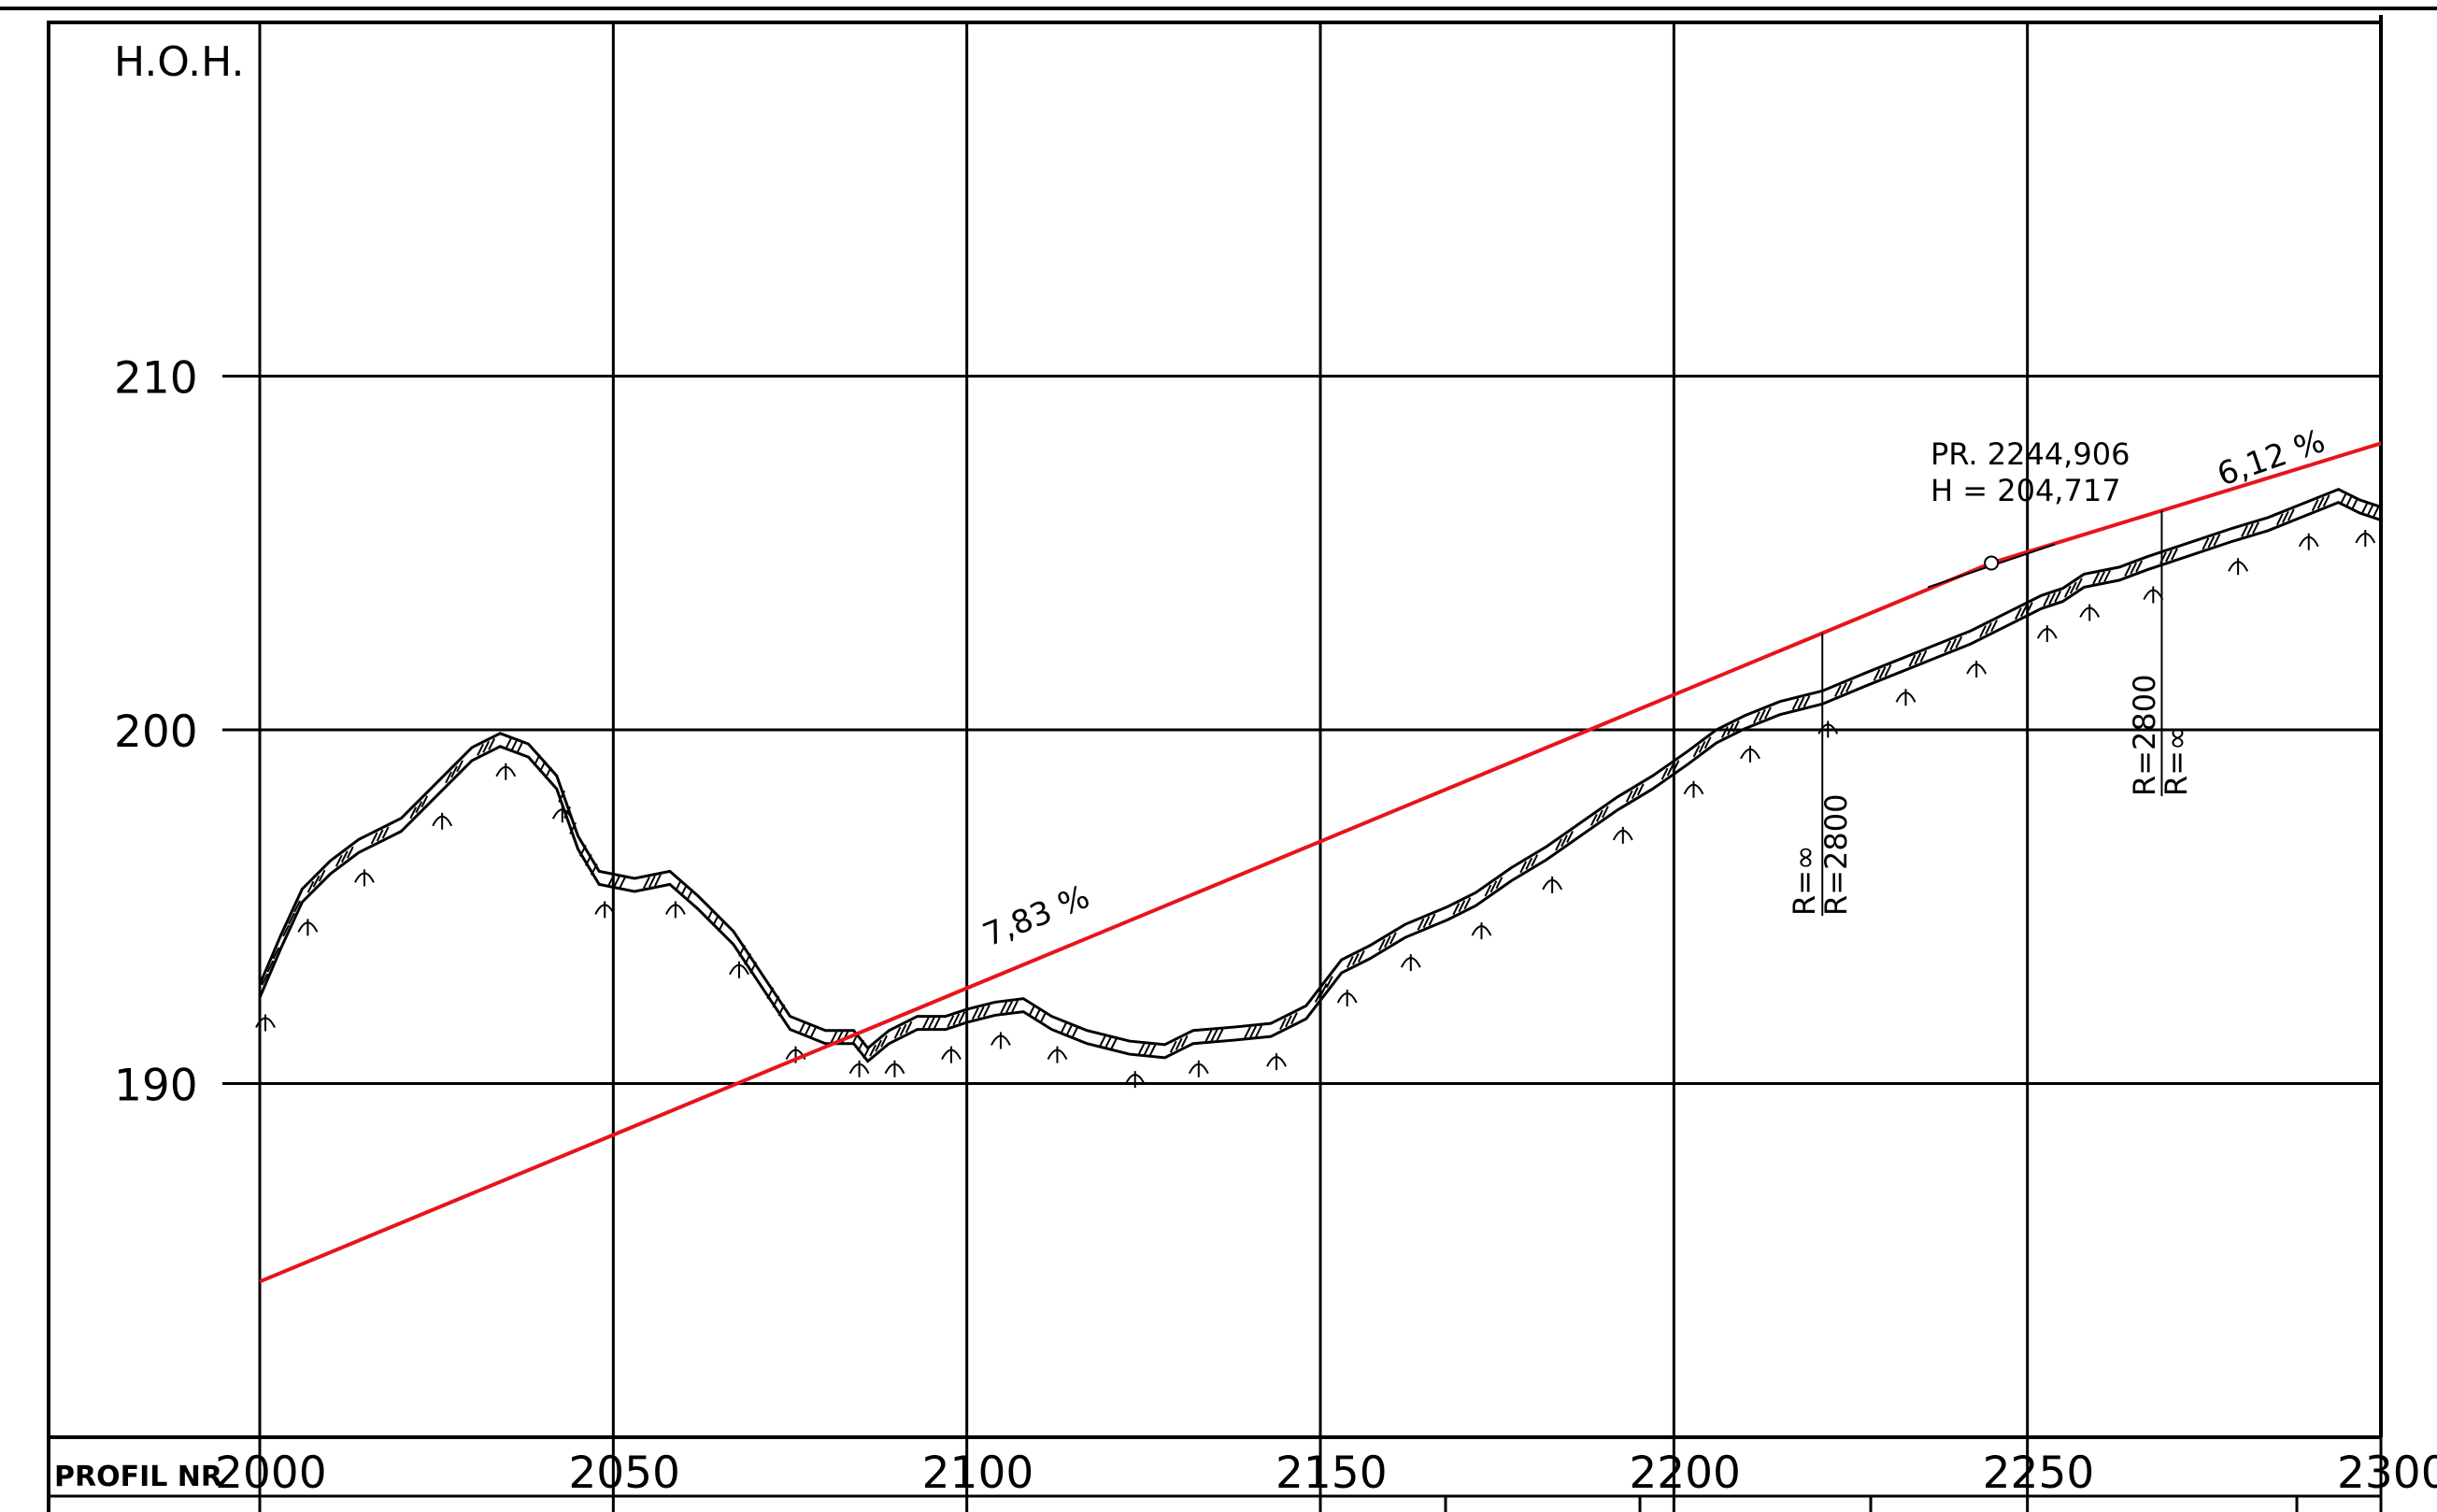 The image size is (2437, 1512). I want to click on break-point-marker, so click(1992, 563).